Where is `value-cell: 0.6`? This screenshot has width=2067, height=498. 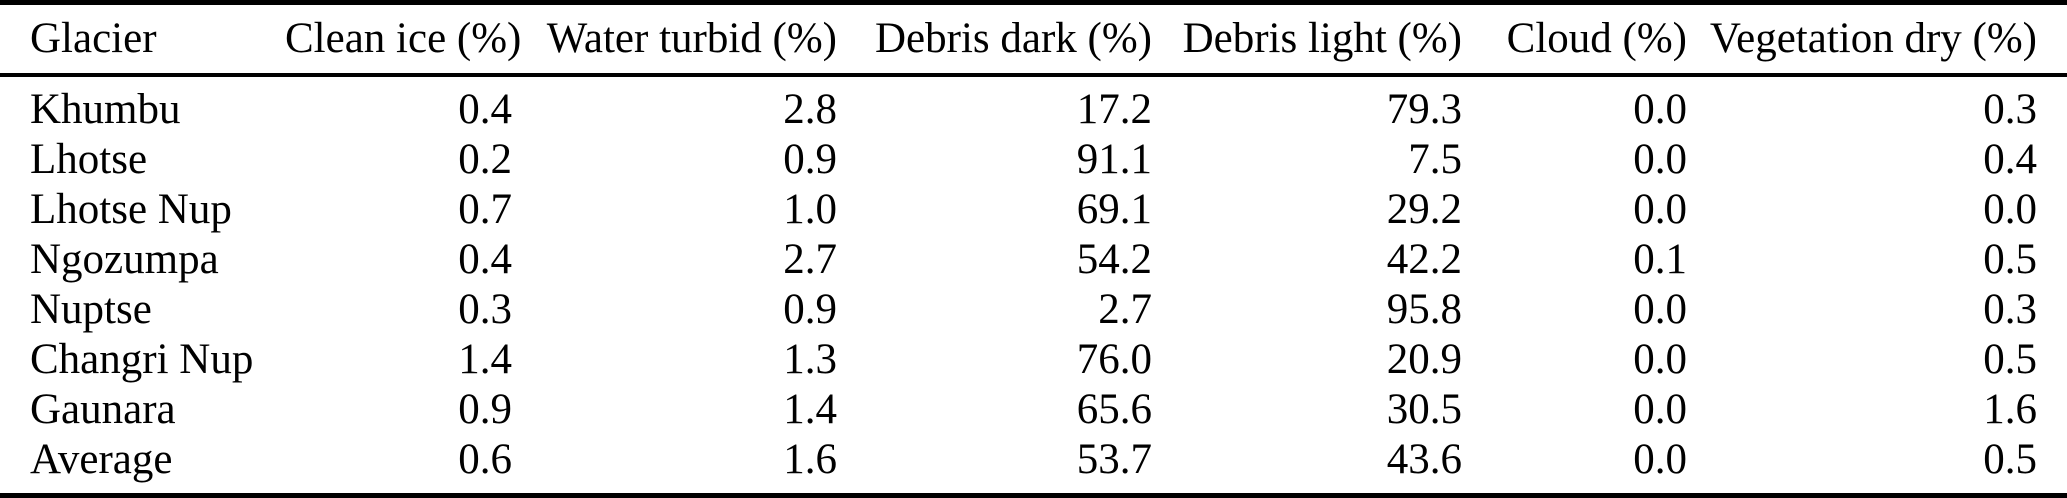
value-cell: 0.6 is located at coordinates (485, 459).